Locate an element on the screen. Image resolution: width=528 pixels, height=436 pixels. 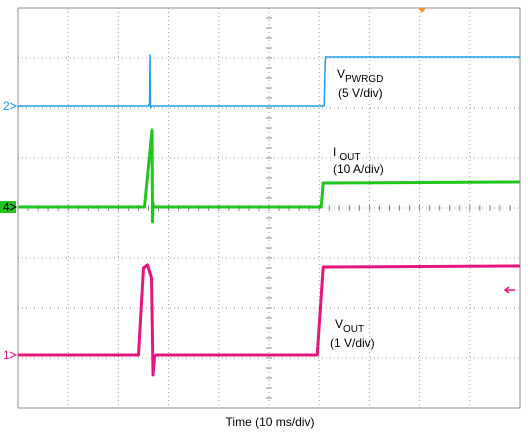
trace is located at coordinates (269, 81).